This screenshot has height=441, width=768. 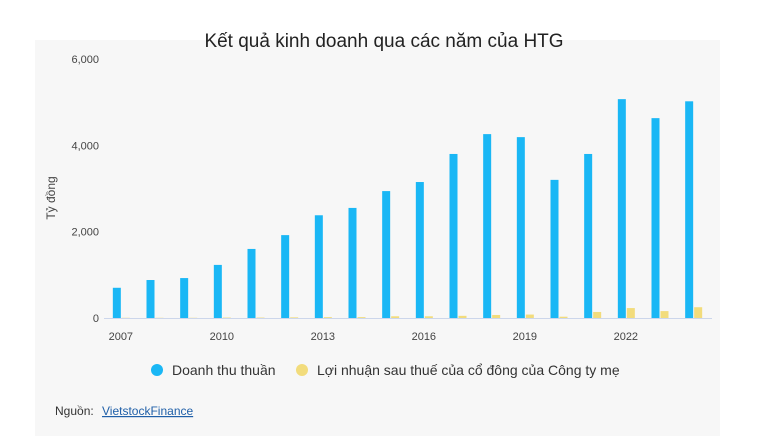 I want to click on y-tick-label: 4,000, so click(x=85, y=146).